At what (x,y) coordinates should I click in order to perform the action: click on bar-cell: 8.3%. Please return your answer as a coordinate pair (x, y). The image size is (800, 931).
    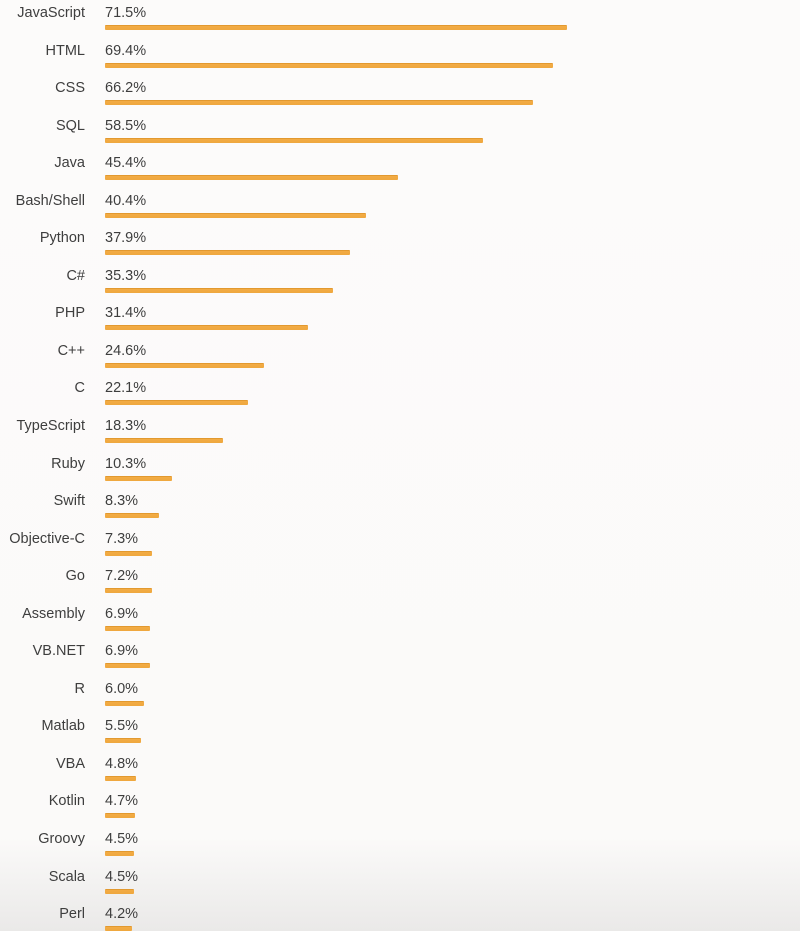
    Looking at the image, I should click on (452, 505).